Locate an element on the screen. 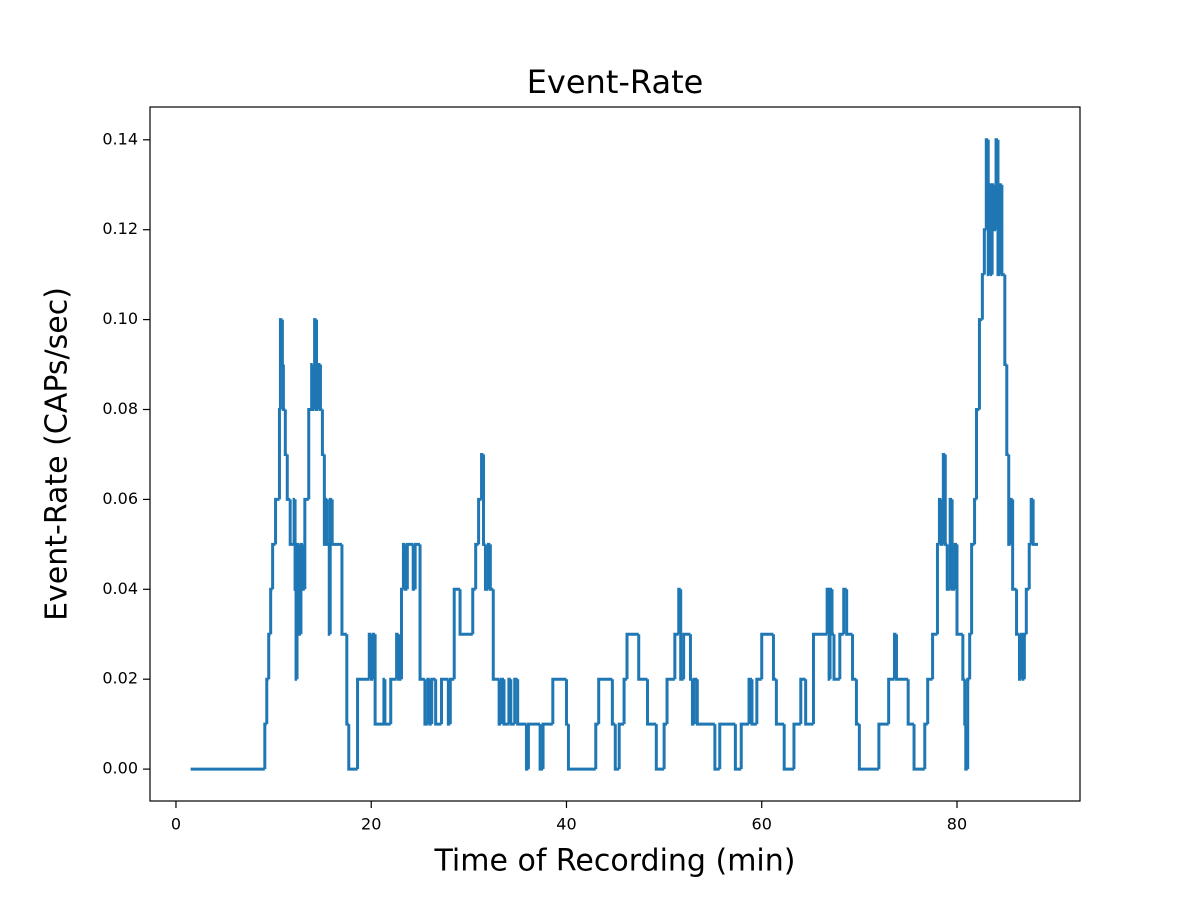 Image resolution: width=1200 pixels, height=900 pixels. x-tick-label: 60 is located at coordinates (762, 824).